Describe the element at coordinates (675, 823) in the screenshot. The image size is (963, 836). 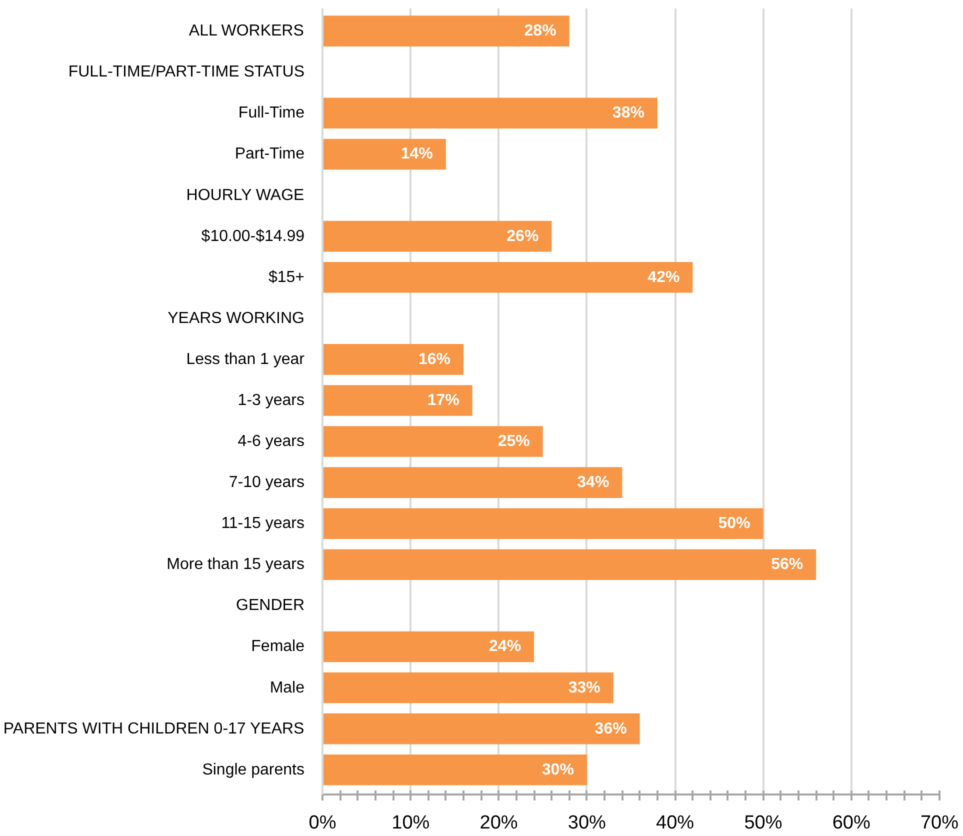
I see `x-tick-label: 40%` at that location.